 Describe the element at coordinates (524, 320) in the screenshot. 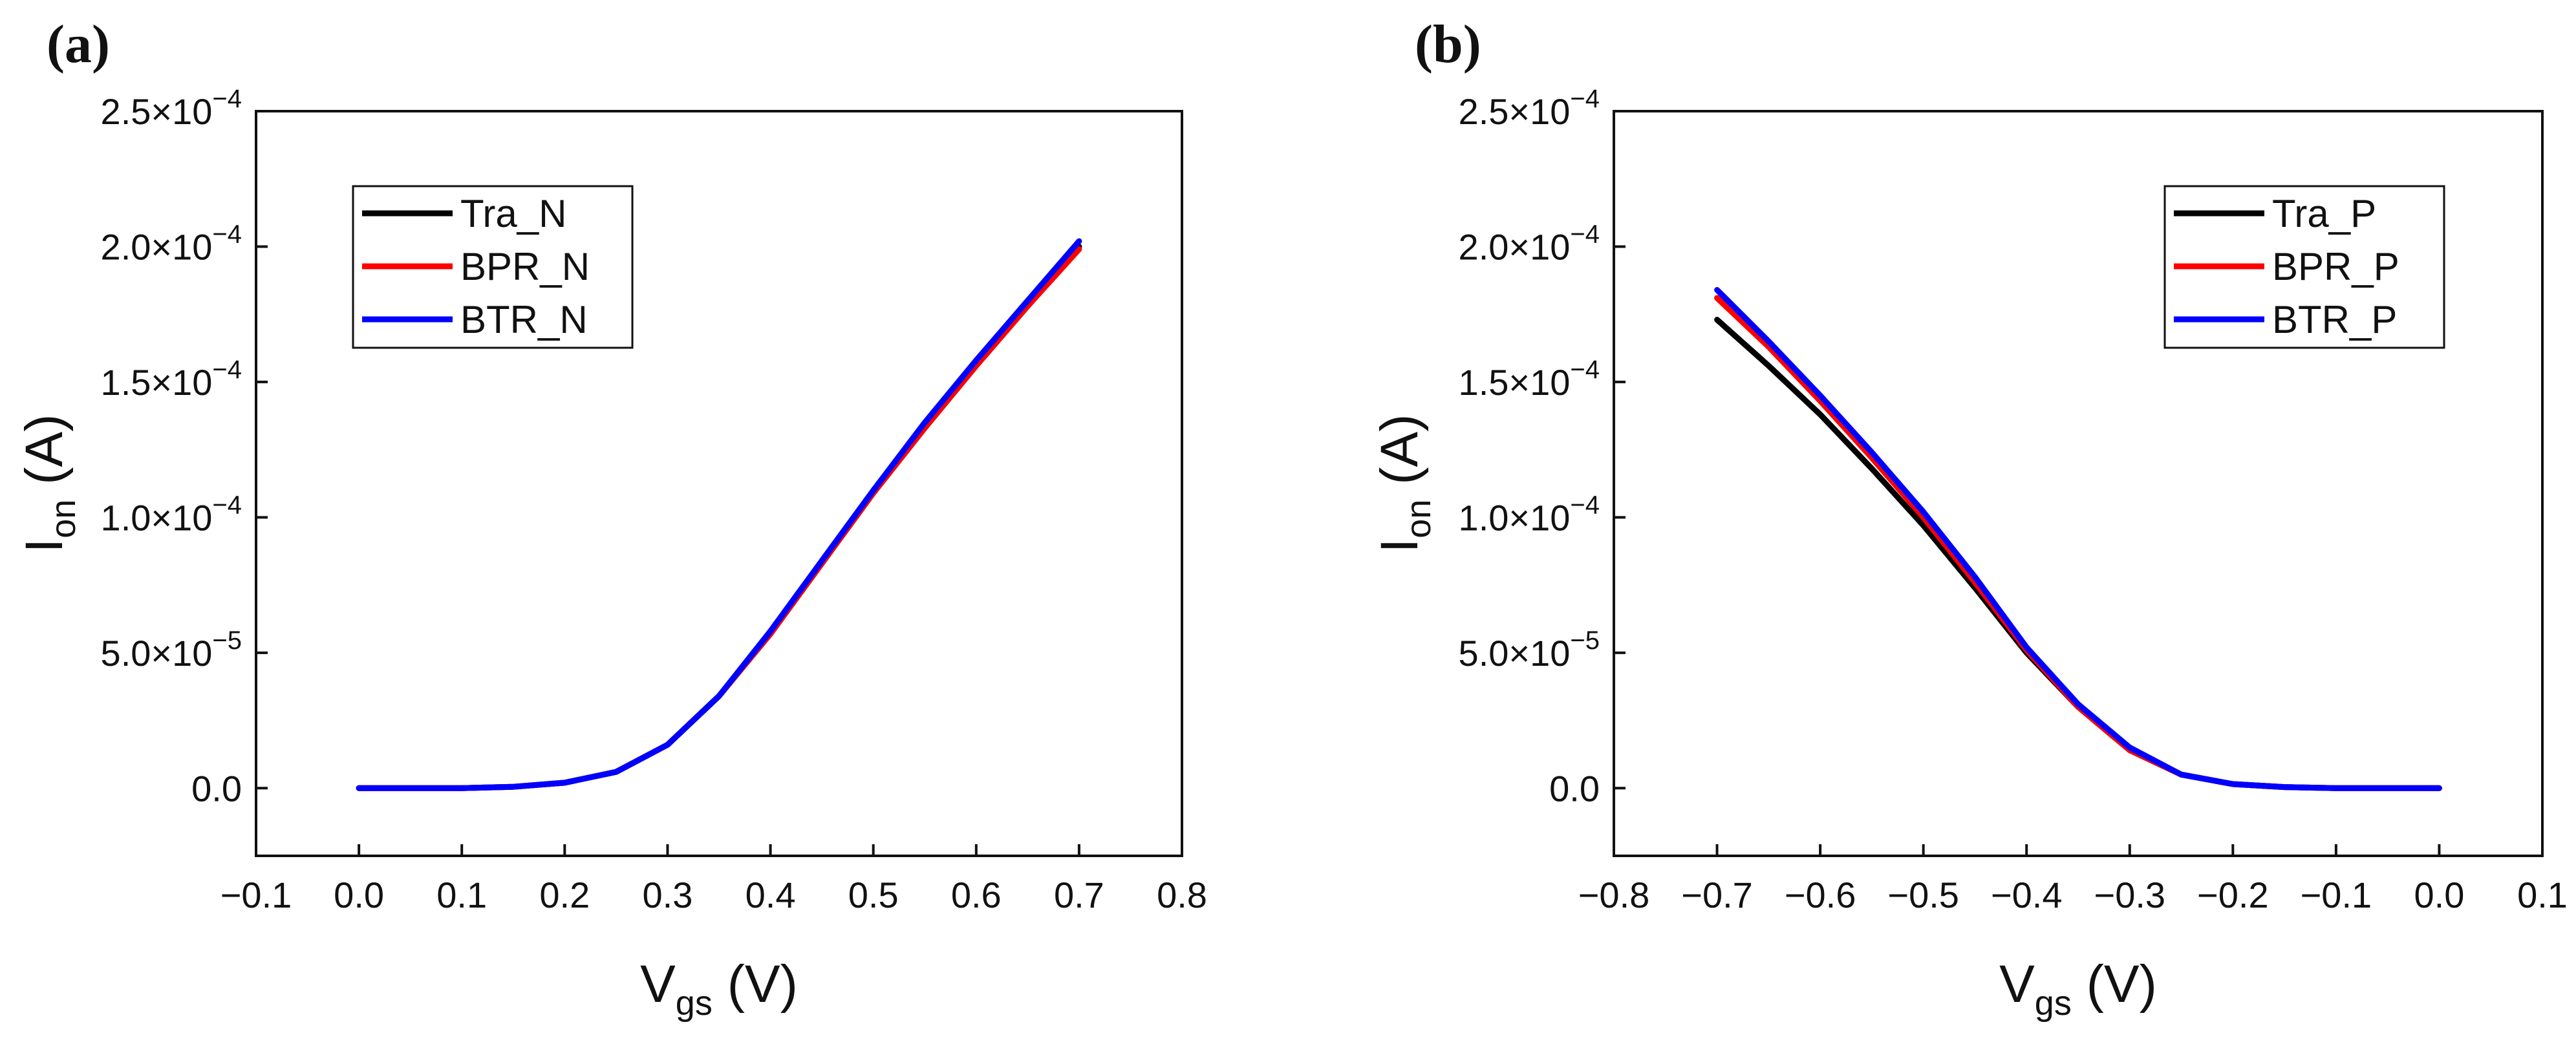

I see `legend-label-btr-n: BTR_N` at that location.